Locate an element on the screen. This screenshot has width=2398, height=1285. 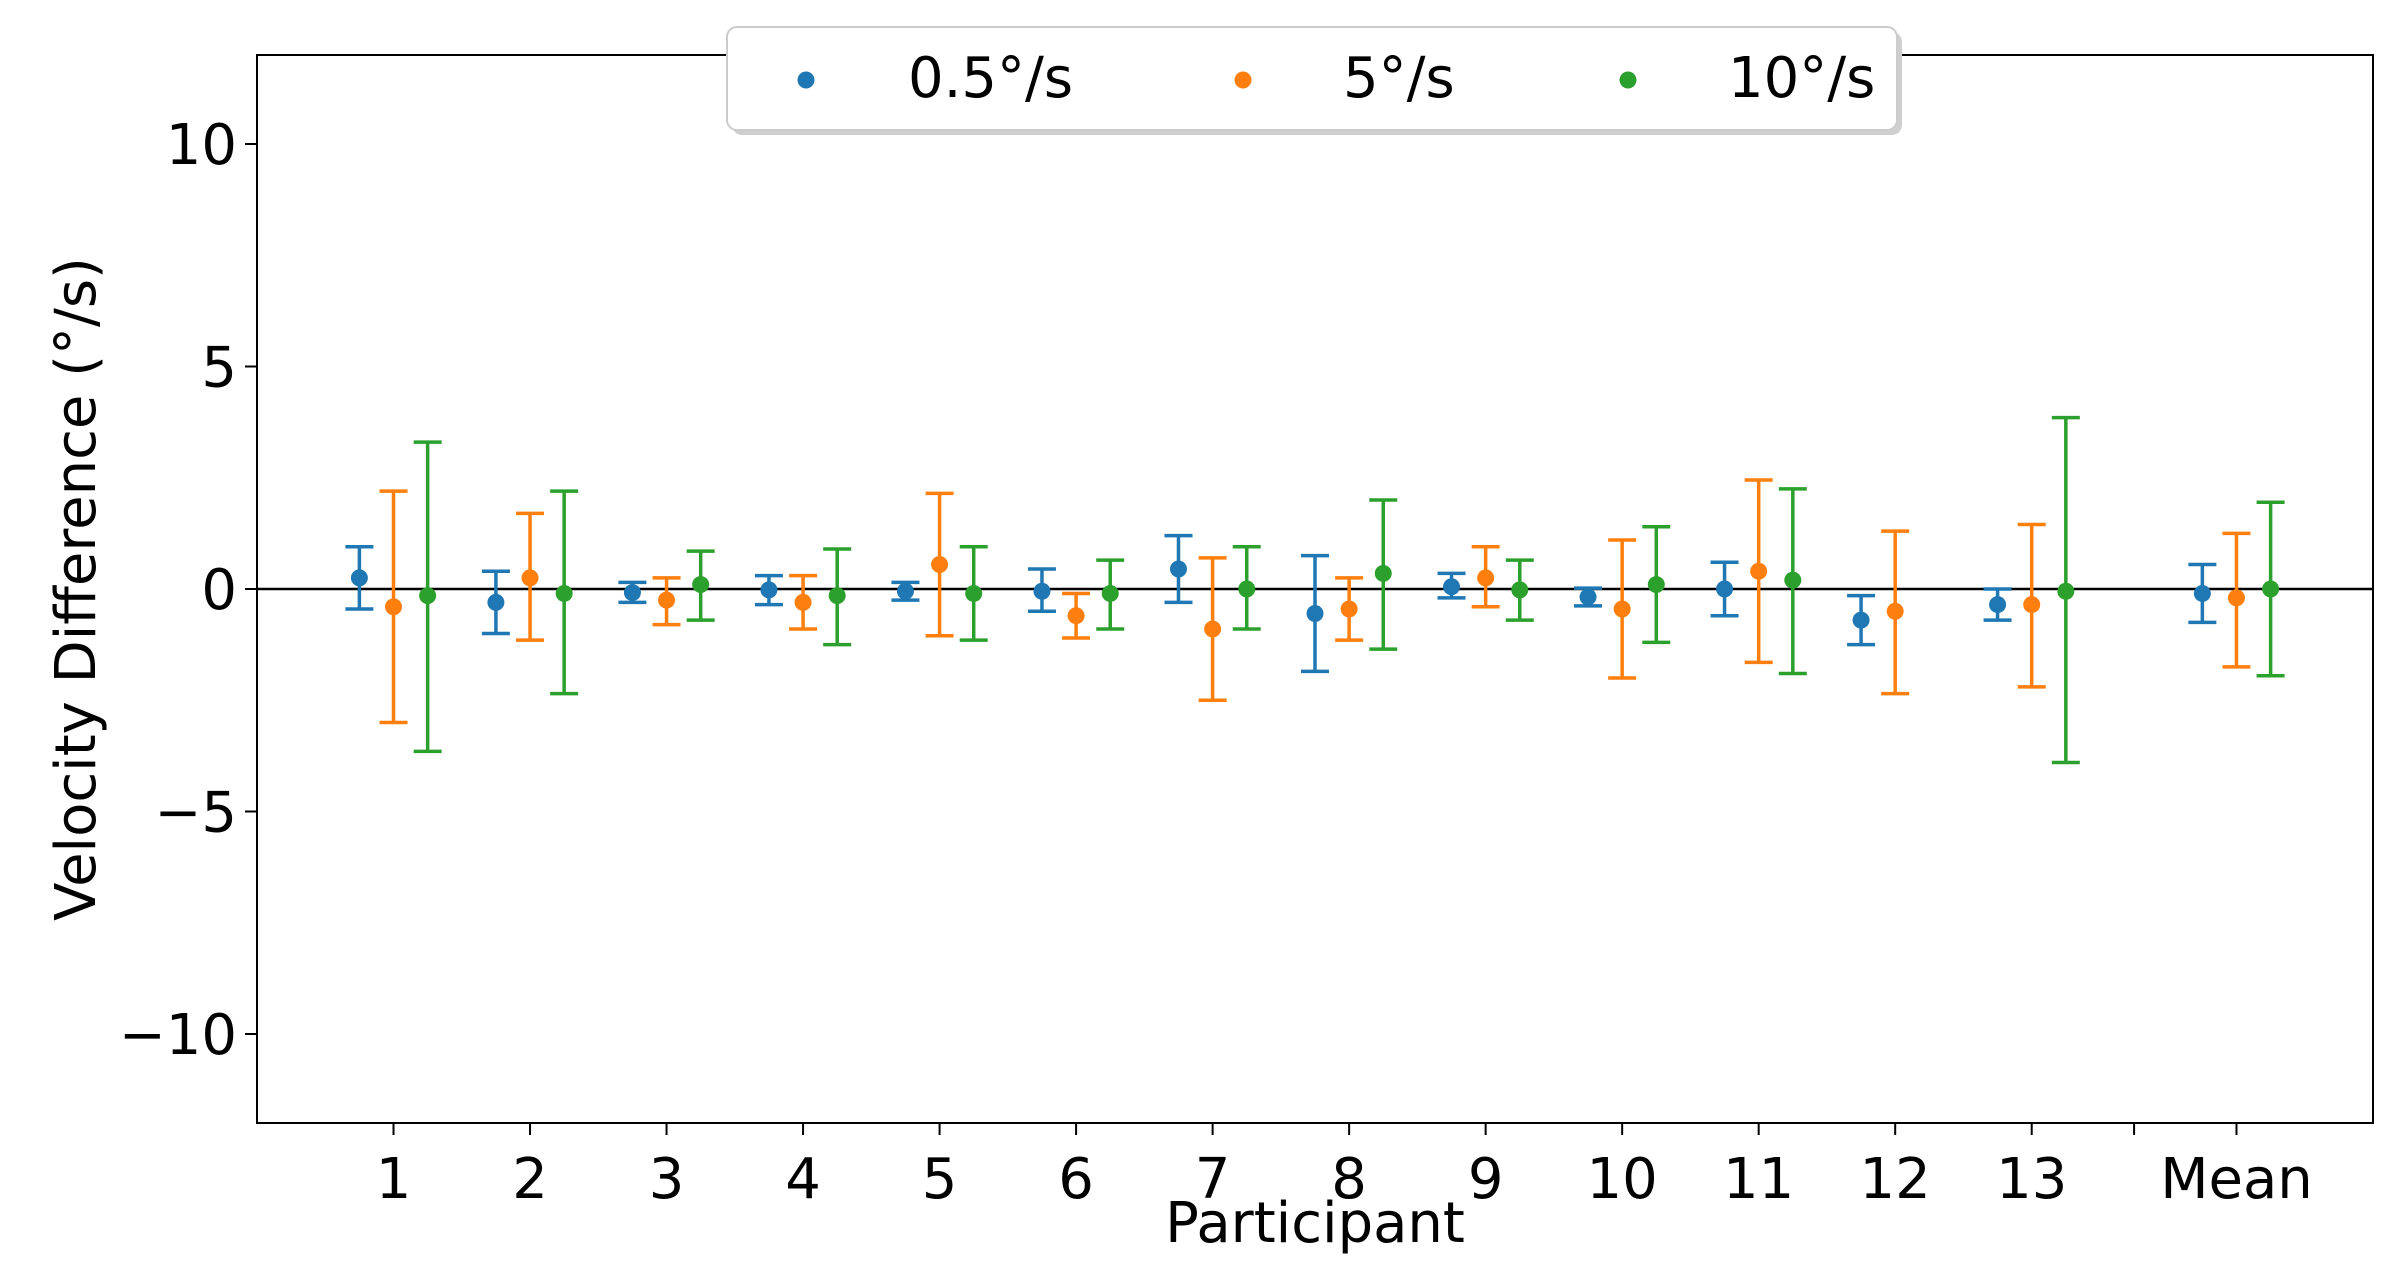
x-tick-label: 10 is located at coordinates (1622, 1179).